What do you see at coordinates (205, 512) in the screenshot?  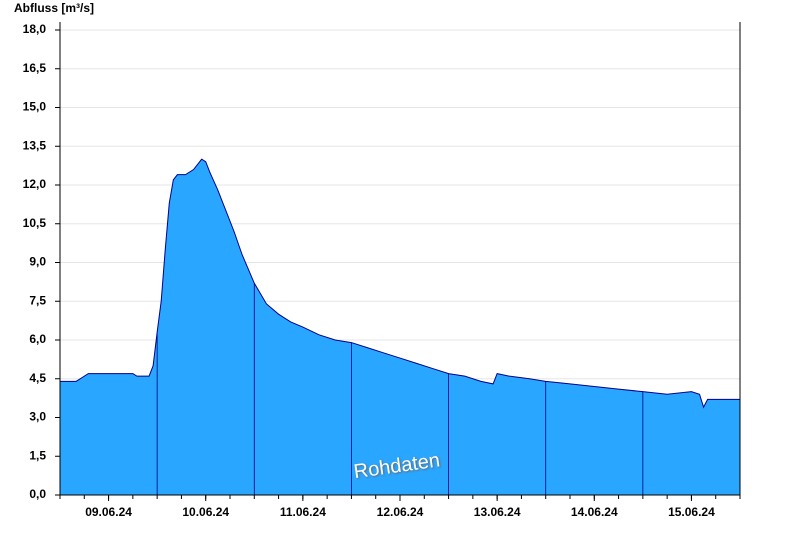 I see `x-tick-label: 10.06.24` at bounding box center [205, 512].